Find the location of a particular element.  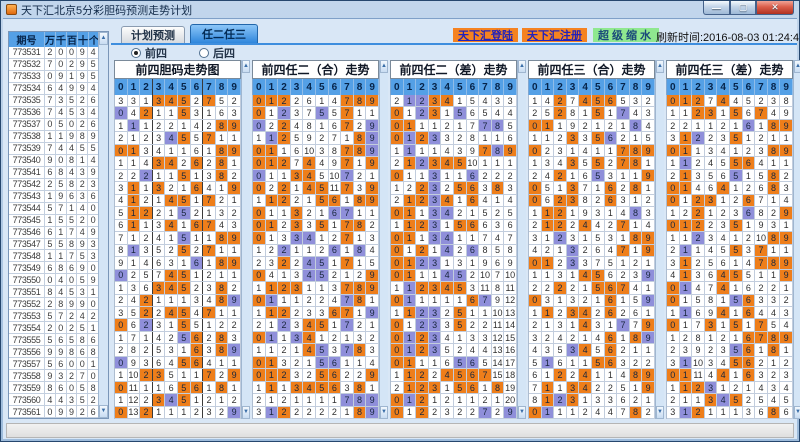

digit-cell: 7 is located at coordinates (72, 256).